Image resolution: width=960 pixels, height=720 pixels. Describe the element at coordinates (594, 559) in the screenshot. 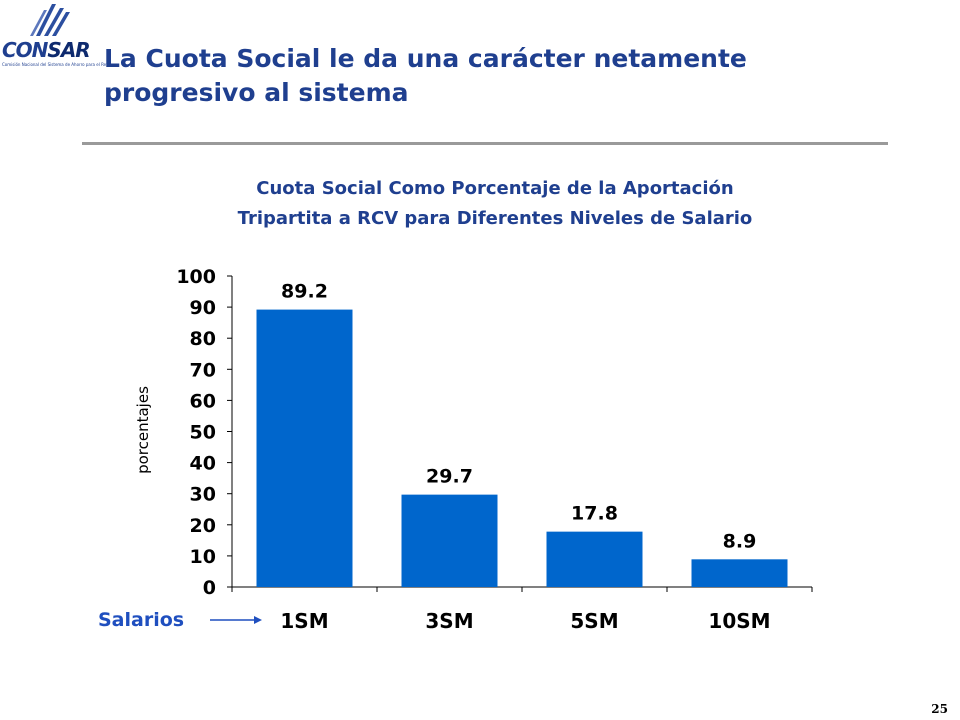

I see `bar-5sm` at that location.